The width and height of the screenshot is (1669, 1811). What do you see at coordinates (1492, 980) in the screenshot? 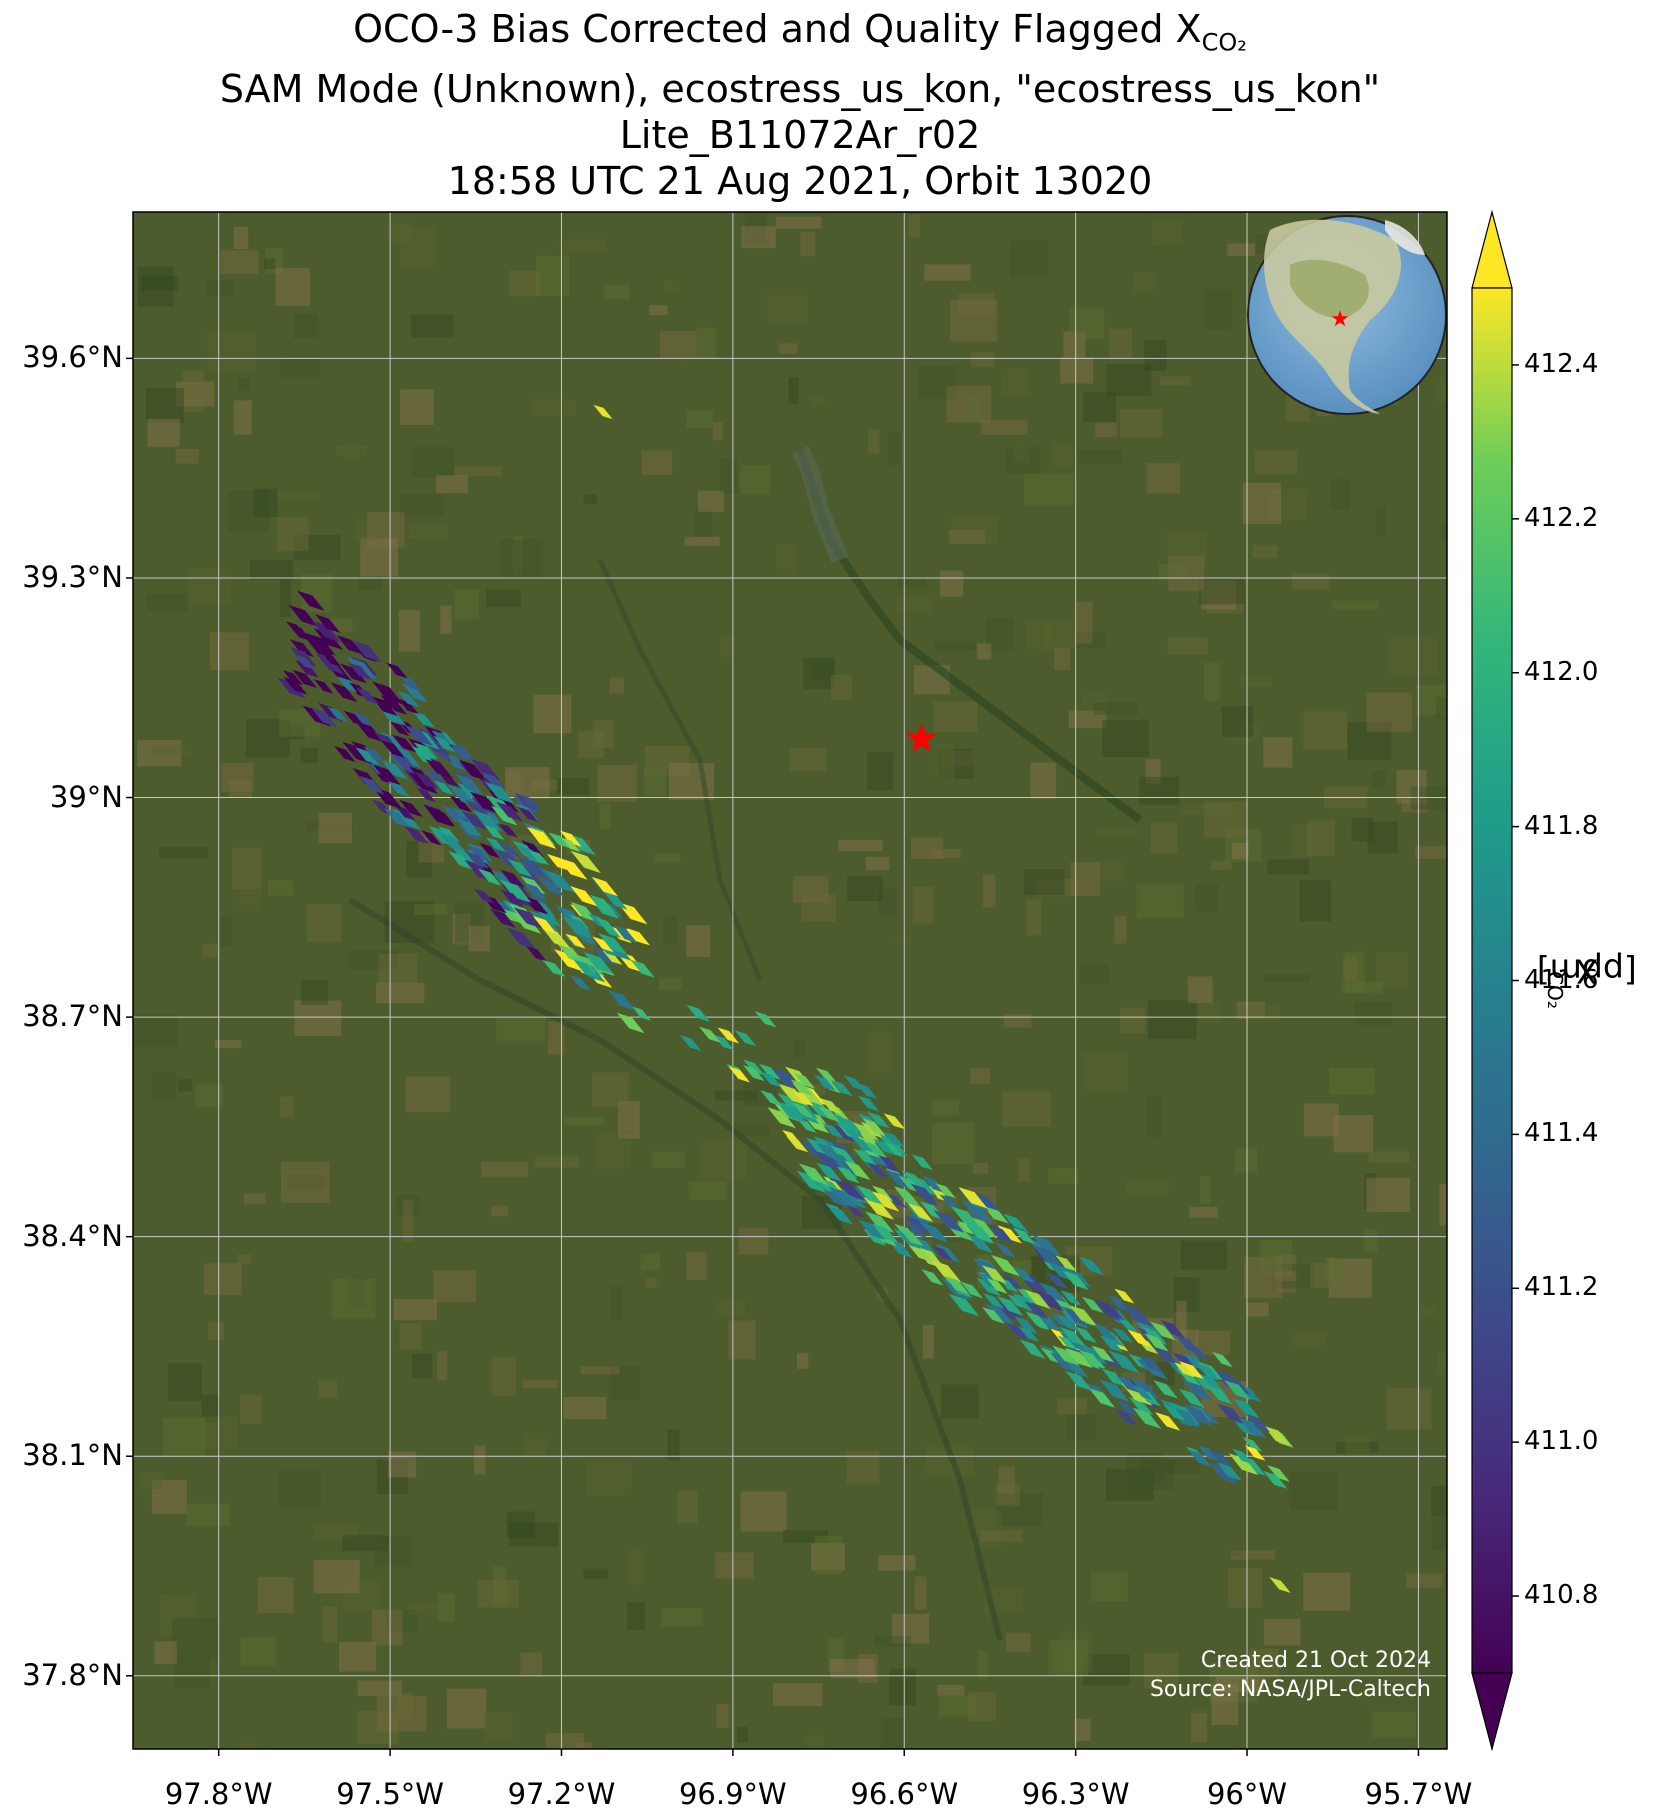
I see `colorbar-gradient` at bounding box center [1492, 980].